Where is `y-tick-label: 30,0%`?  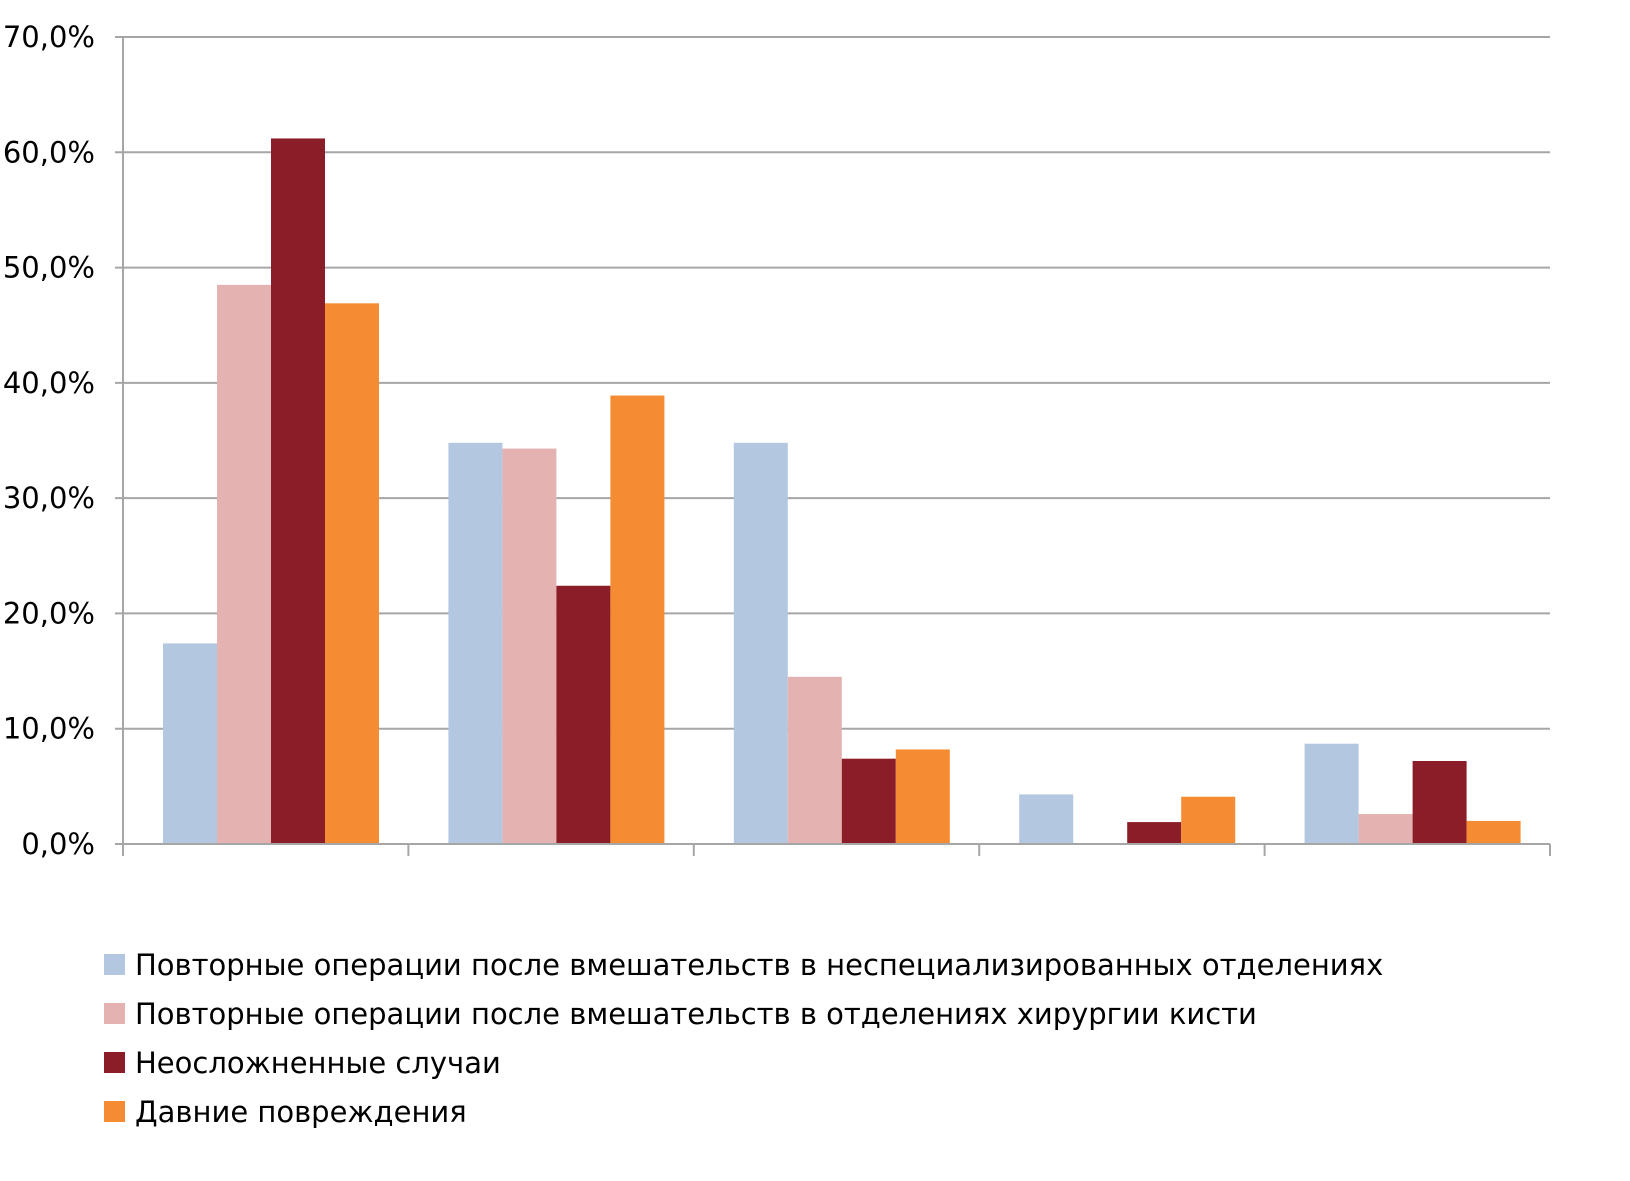
y-tick-label: 30,0% is located at coordinates (49, 498).